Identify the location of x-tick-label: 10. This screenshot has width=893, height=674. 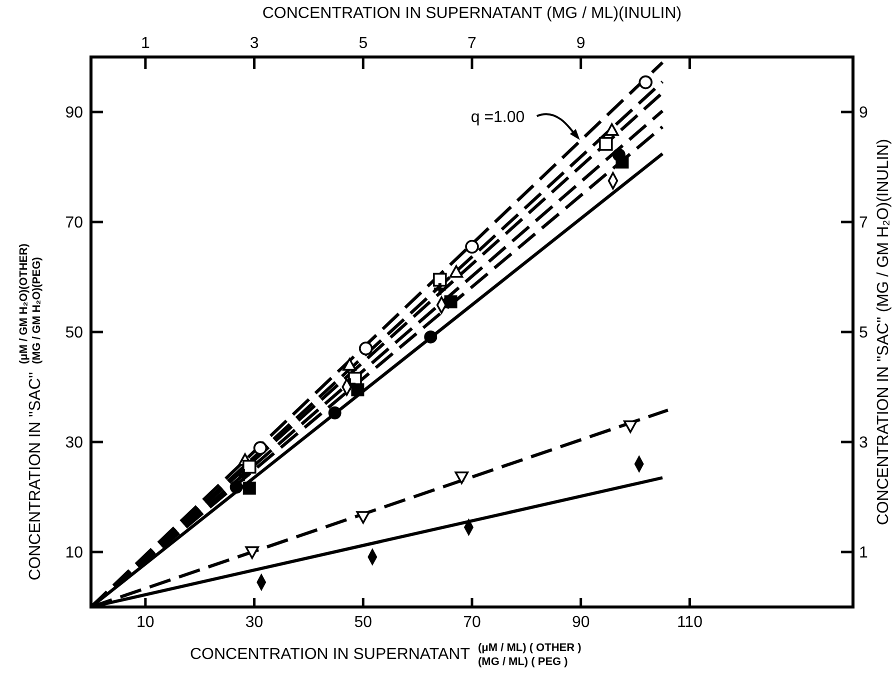
(145, 622).